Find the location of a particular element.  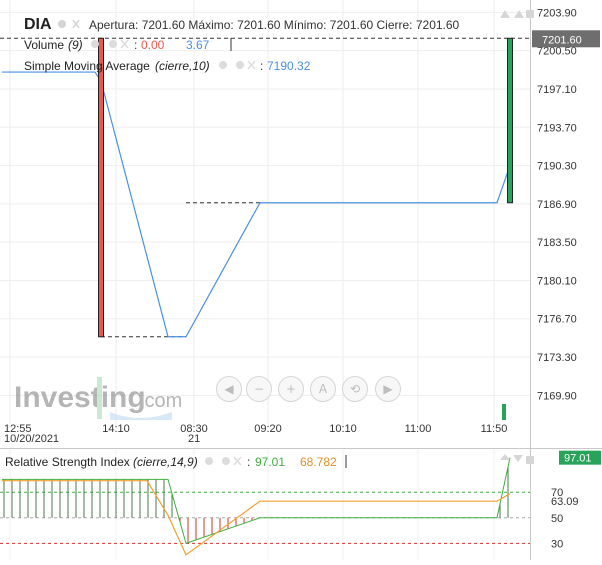

rsi-value-1: 97.01 is located at coordinates (270, 462).